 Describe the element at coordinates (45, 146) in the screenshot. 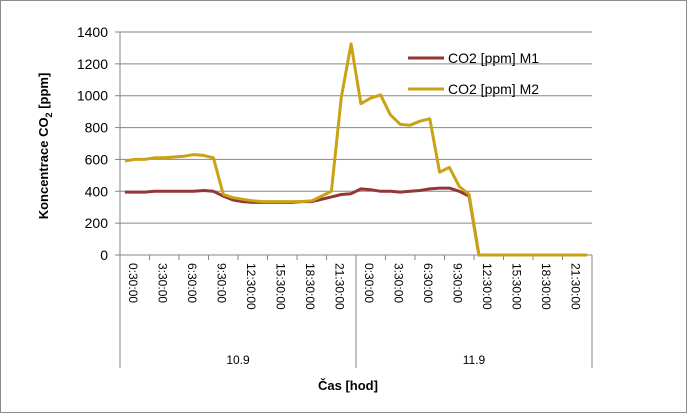

I see `y-axis-title: Koncentrace CO2 [ppm]` at that location.